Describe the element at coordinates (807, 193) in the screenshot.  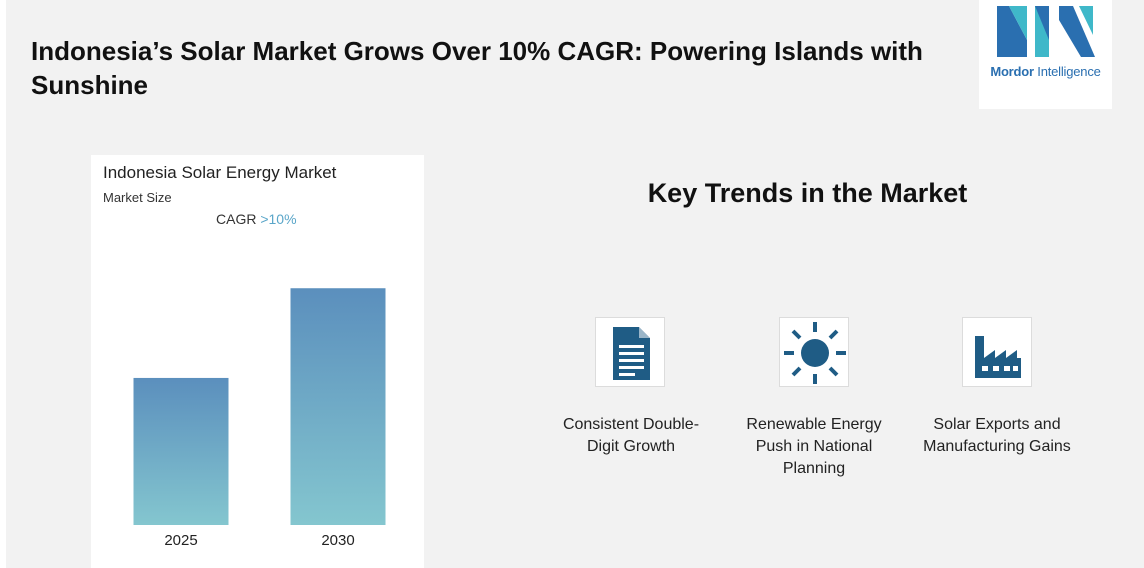
I see `key-trends-heading: Key Trends in the Market` at that location.